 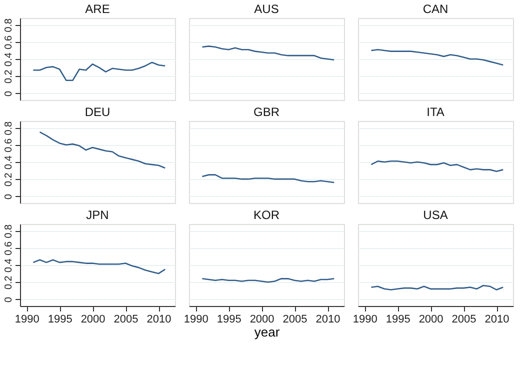 I want to click on chart-title: KOR, so click(x=266, y=215).